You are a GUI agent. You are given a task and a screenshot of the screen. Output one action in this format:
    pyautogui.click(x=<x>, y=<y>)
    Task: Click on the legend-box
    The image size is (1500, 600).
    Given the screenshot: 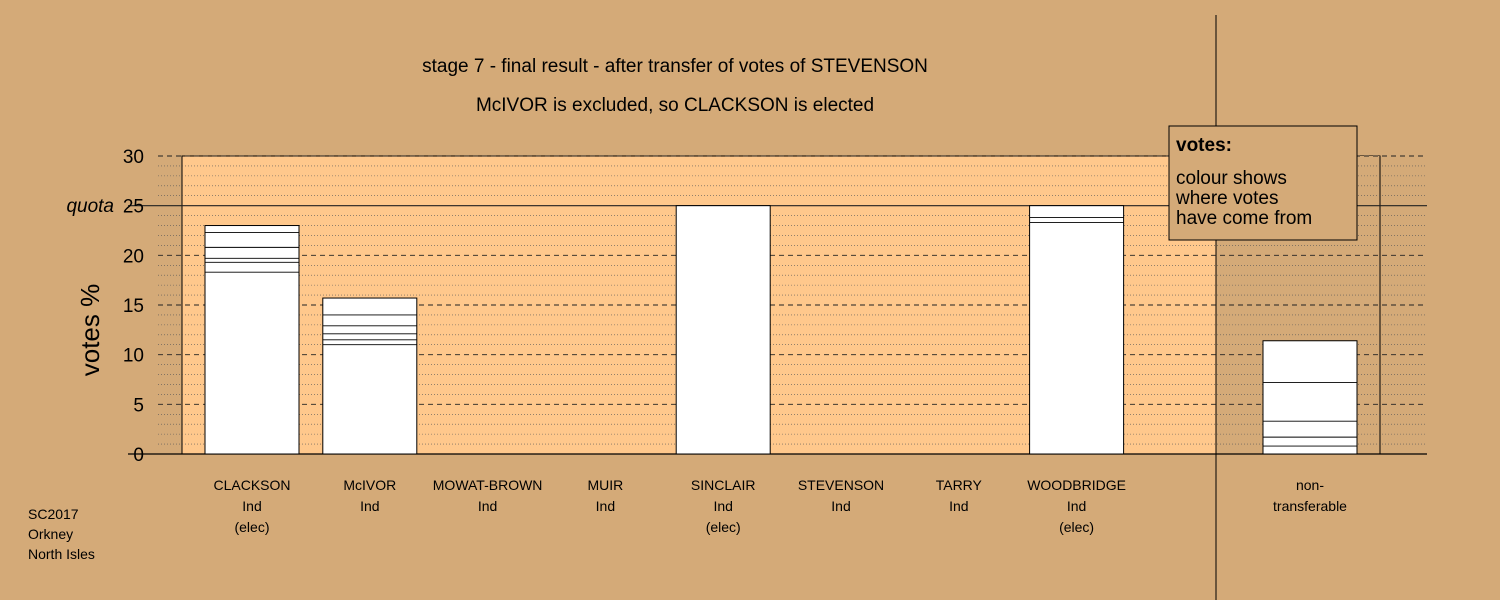 What is the action you would take?
    pyautogui.click(x=1263, y=183)
    